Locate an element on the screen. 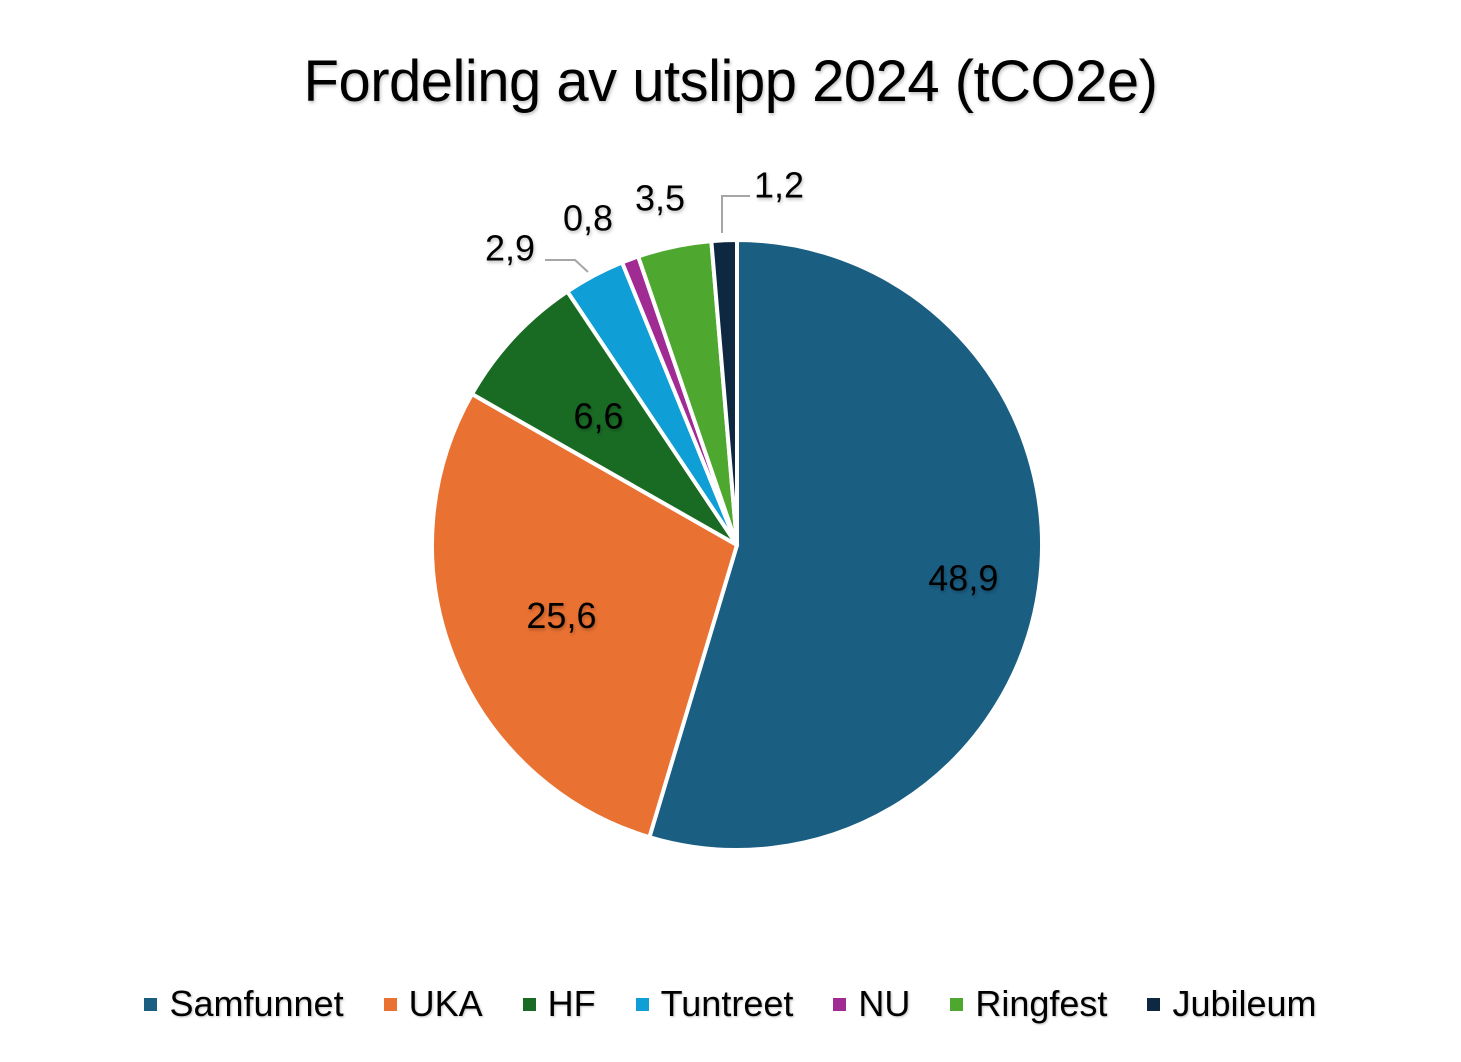  data-label-jubileum: 1,2 is located at coordinates (779, 185).